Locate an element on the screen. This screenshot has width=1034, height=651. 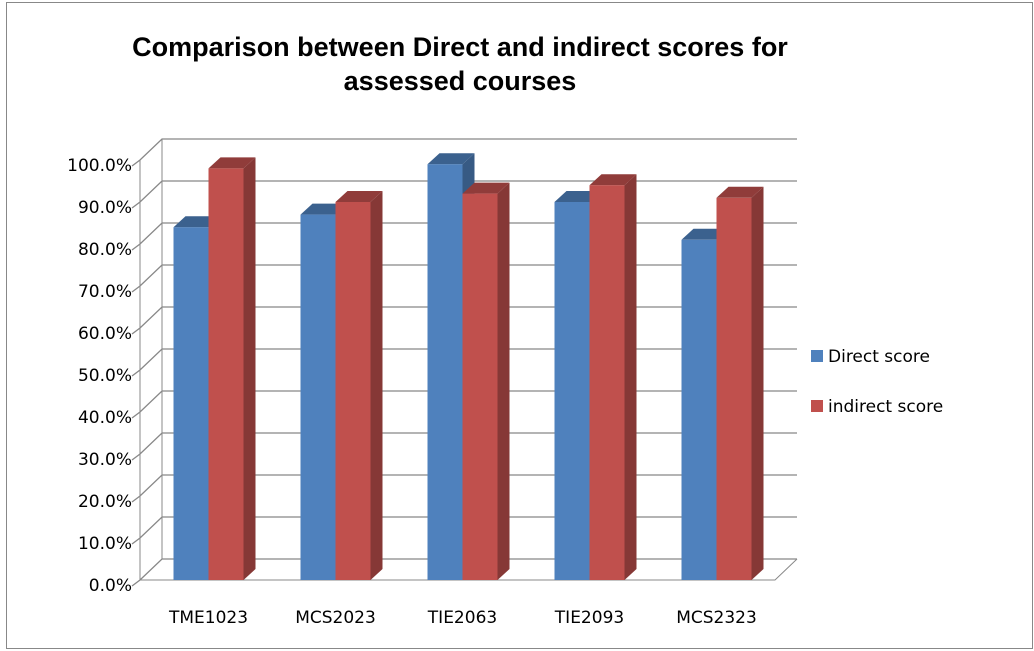
x-tick-label: TIE2063 is located at coordinates (462, 618).